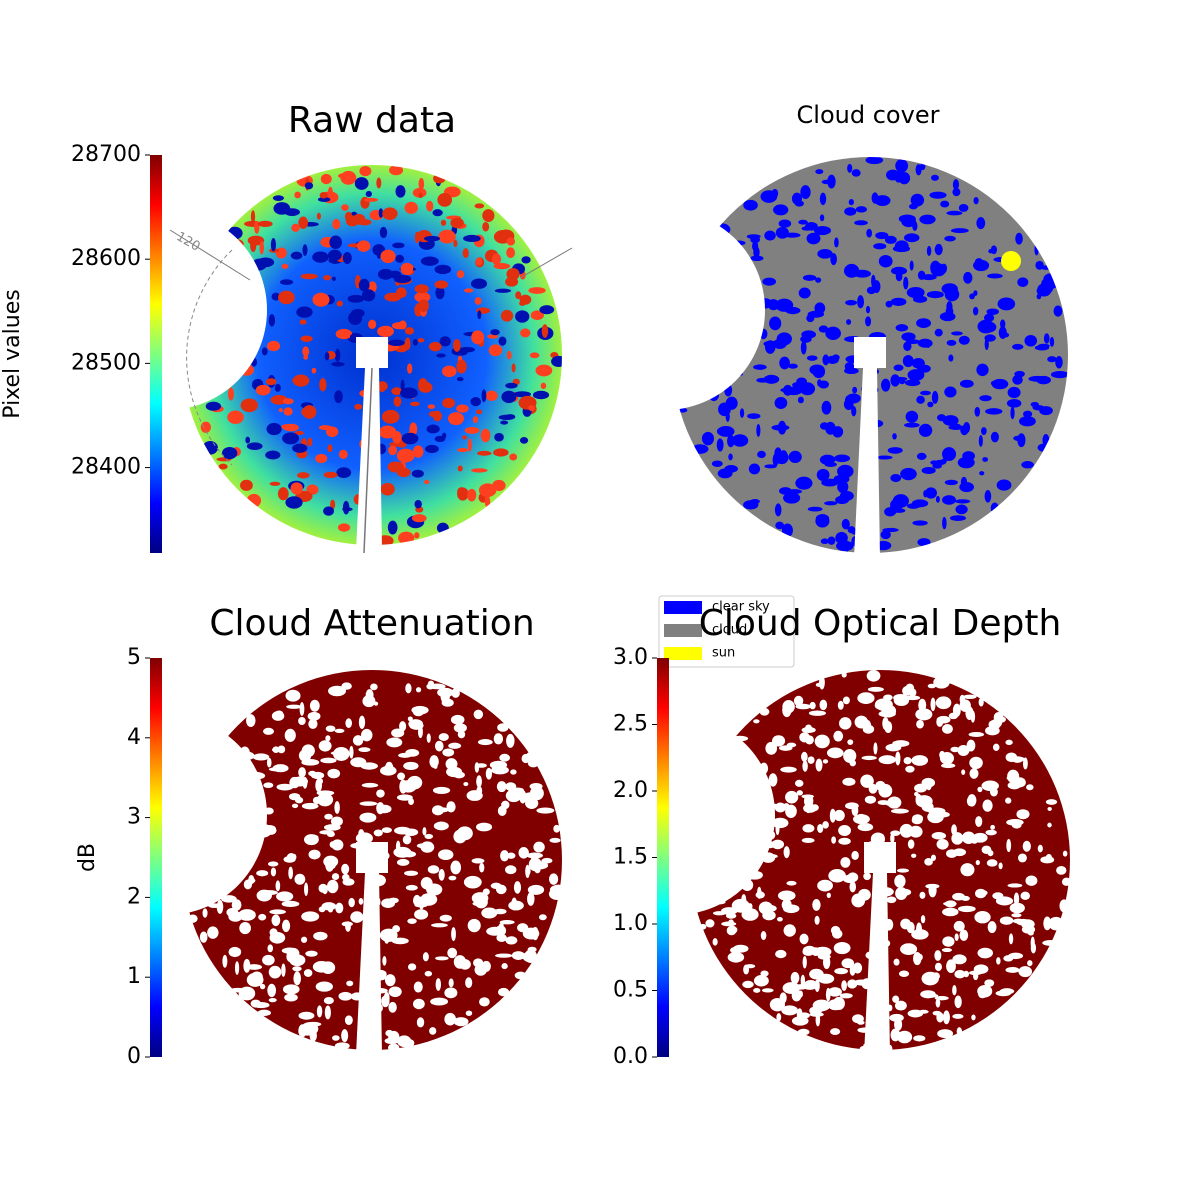 Image resolution: width=1200 pixels, height=1200 pixels. I want to click on colorbar-tick-label: 0, so click(134, 1056).